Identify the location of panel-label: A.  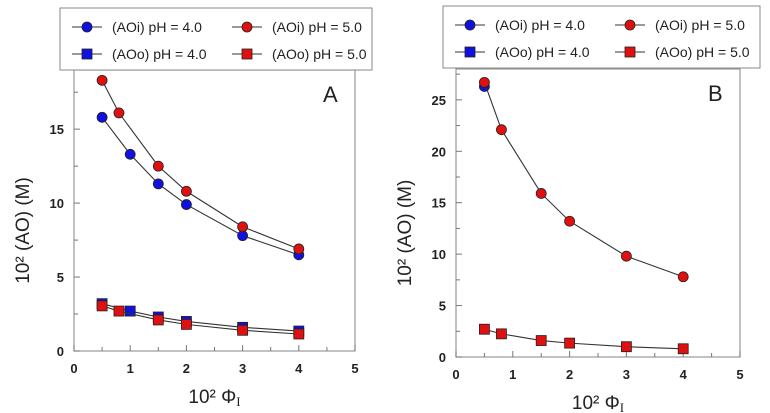
(330, 94).